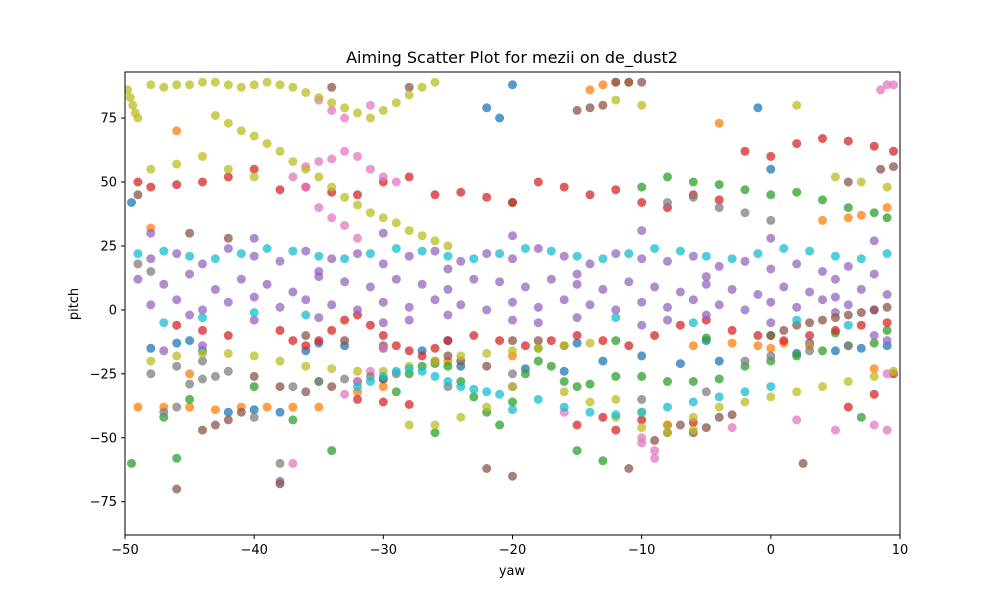 The height and width of the screenshot is (600, 1000). What do you see at coordinates (108, 246) in the screenshot?
I see `y-tick-label: 25` at bounding box center [108, 246].